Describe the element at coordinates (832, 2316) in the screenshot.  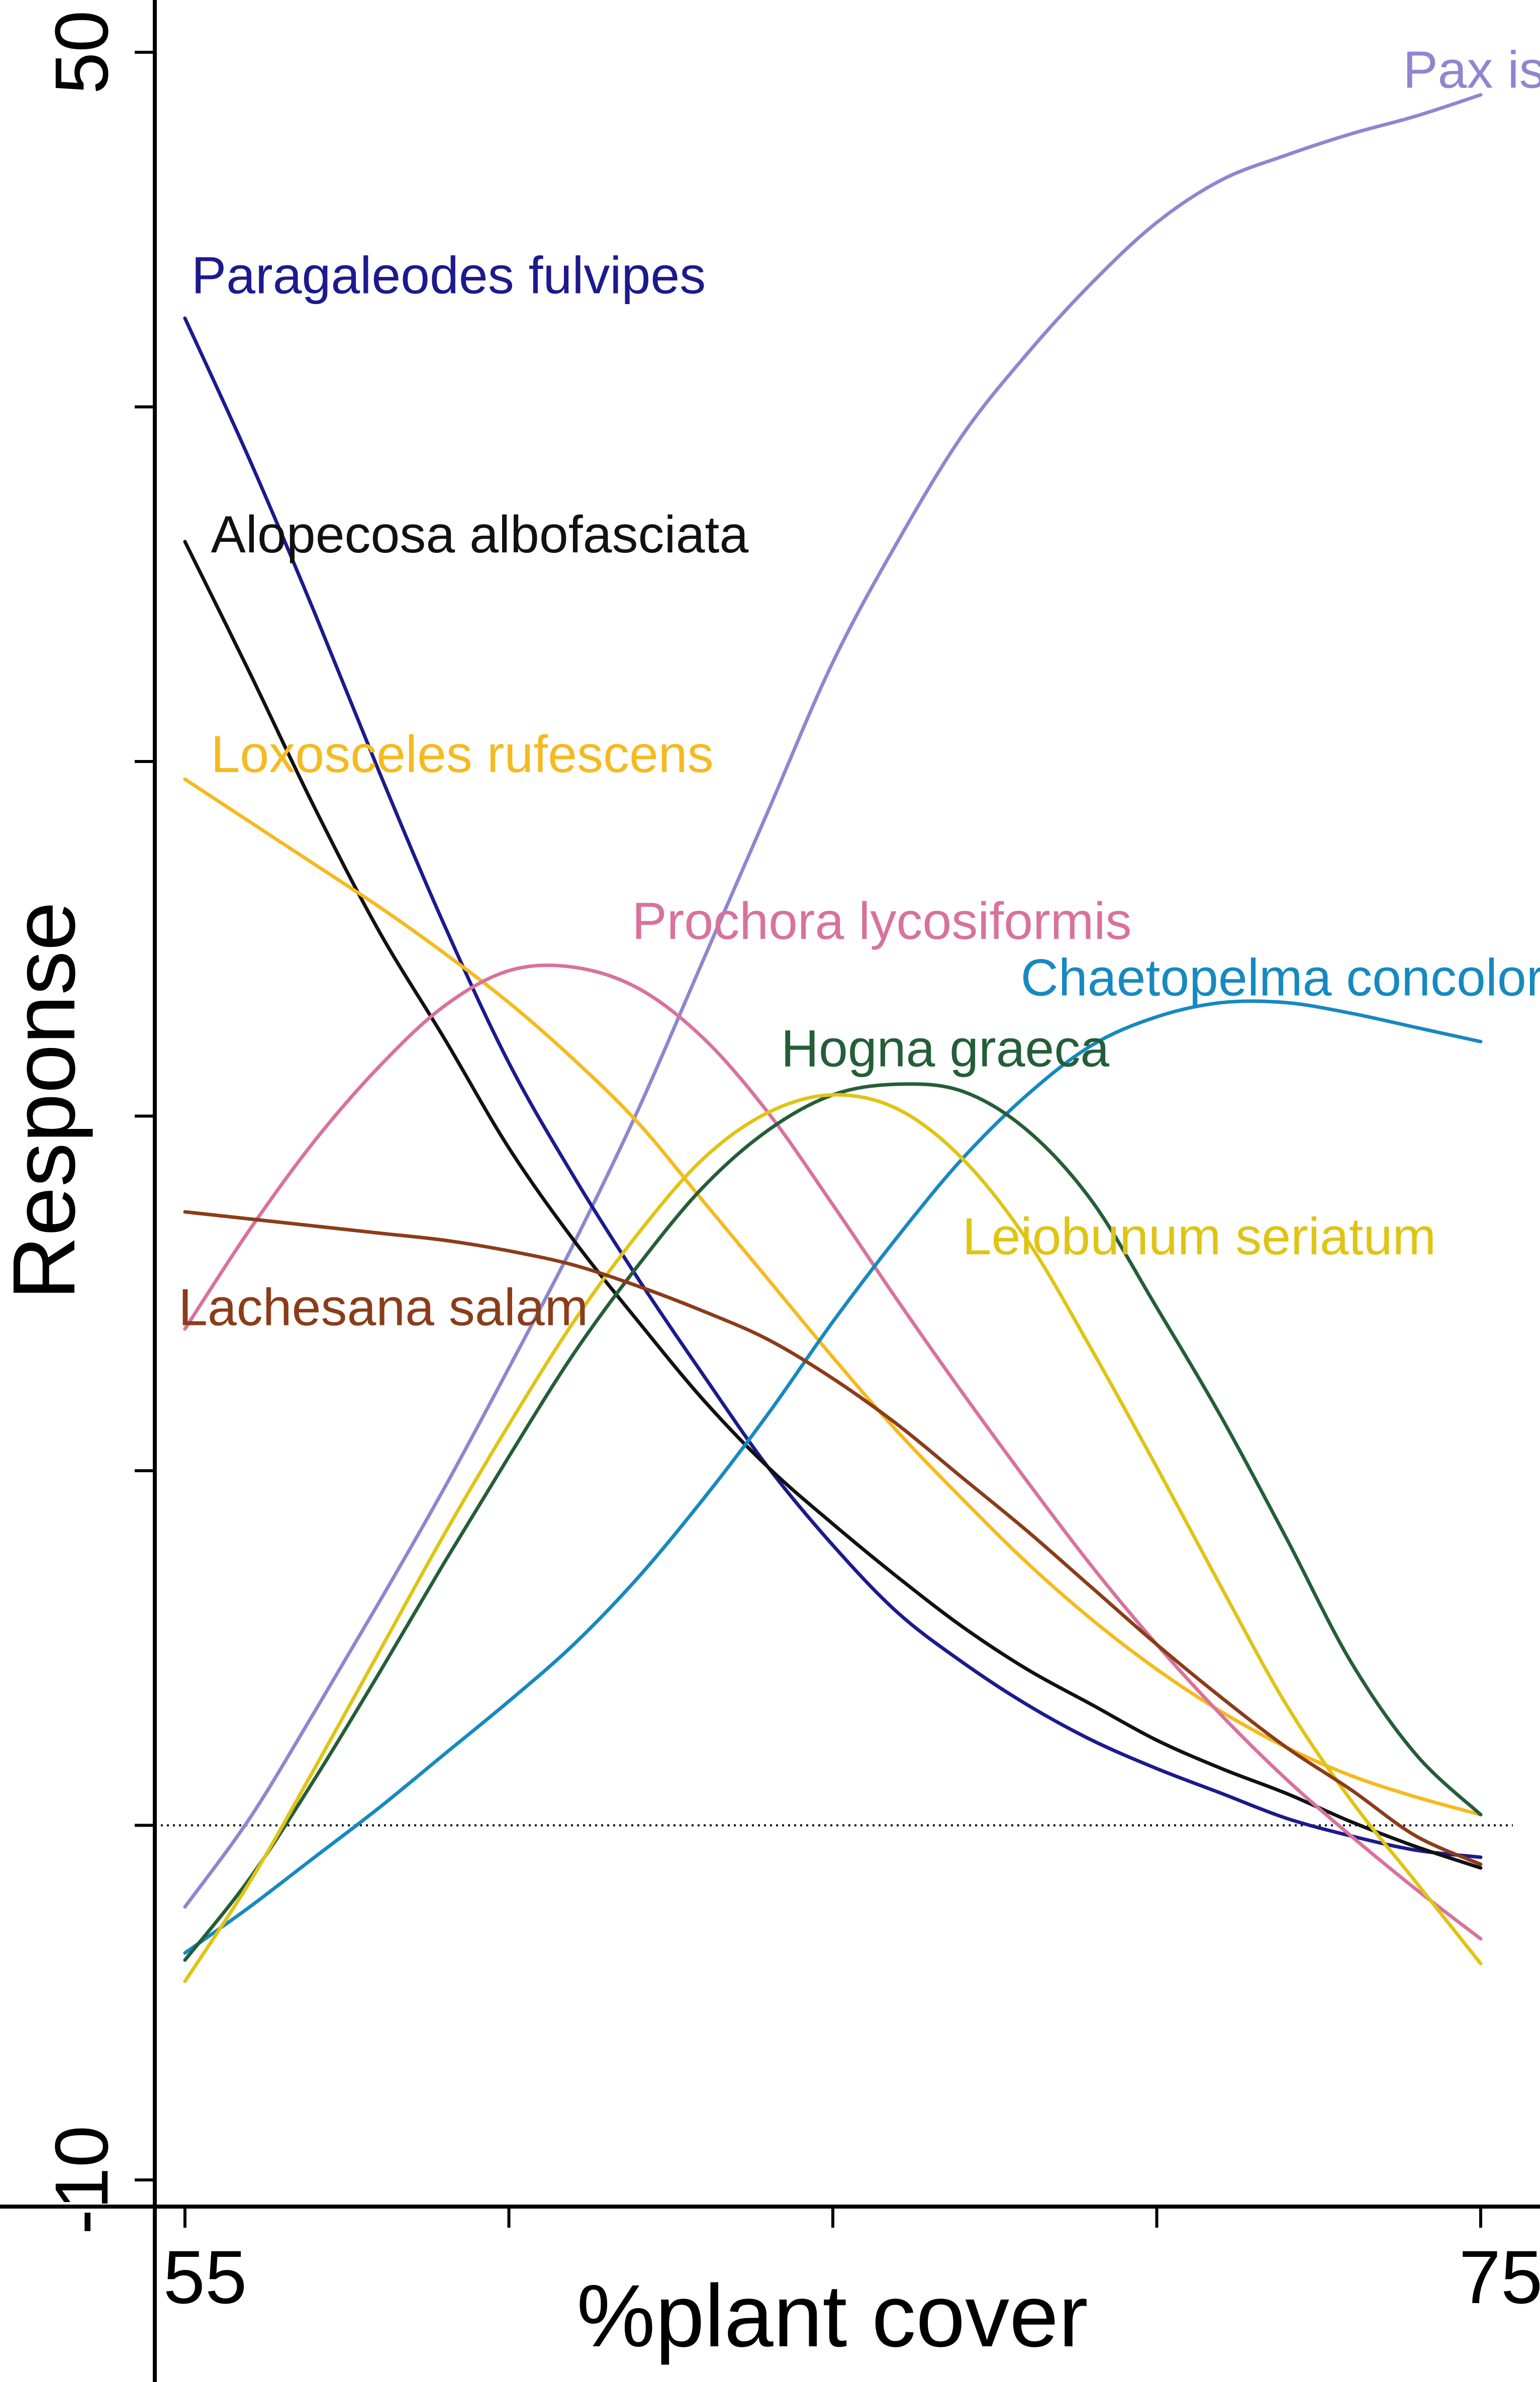
I see `x-axis-title: %plant cover` at that location.